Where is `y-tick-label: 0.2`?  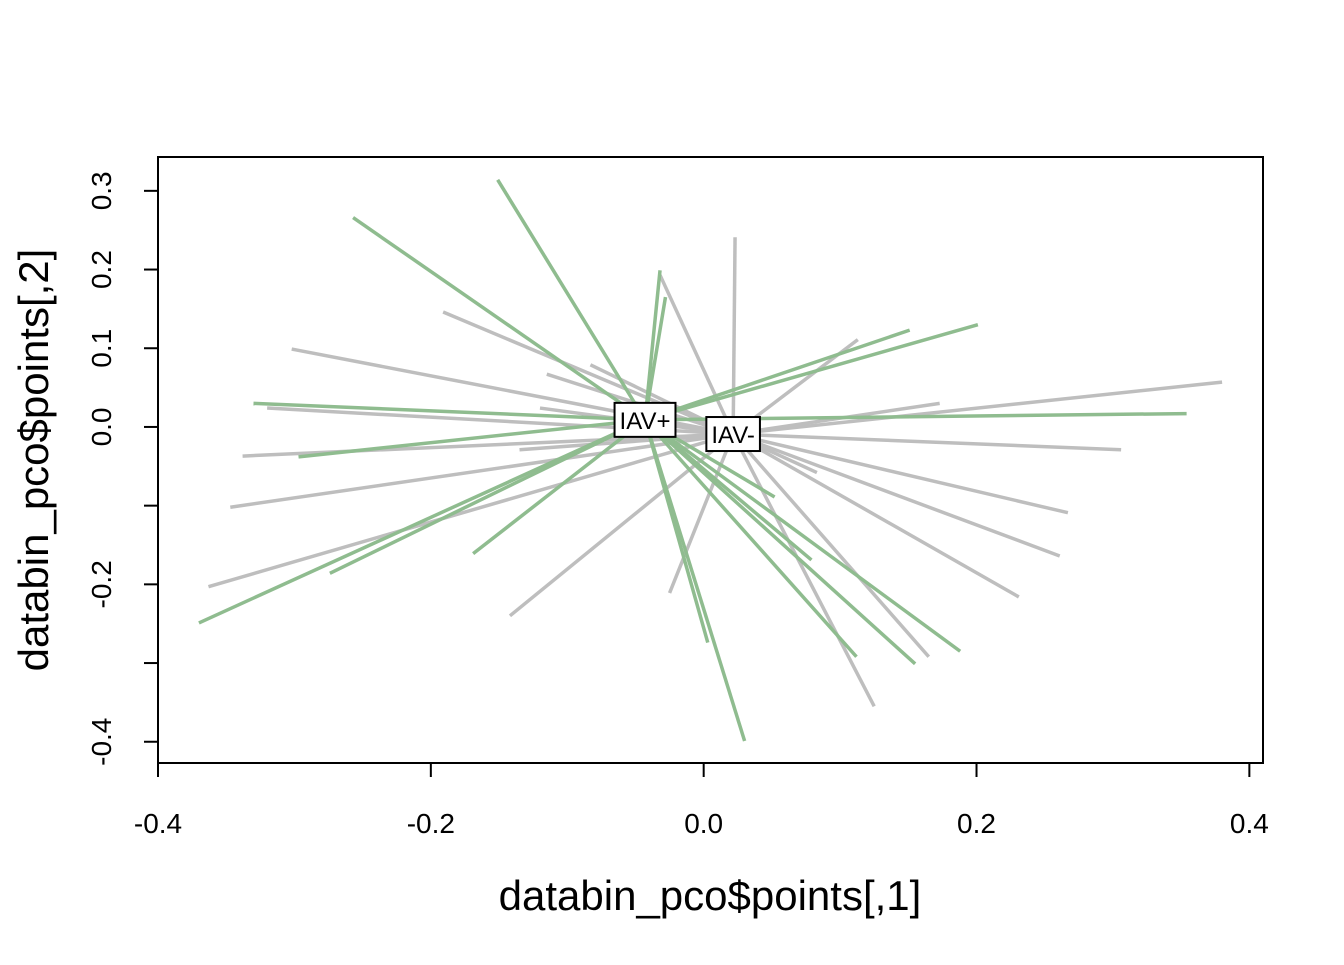 y-tick-label: 0.2 is located at coordinates (101, 269).